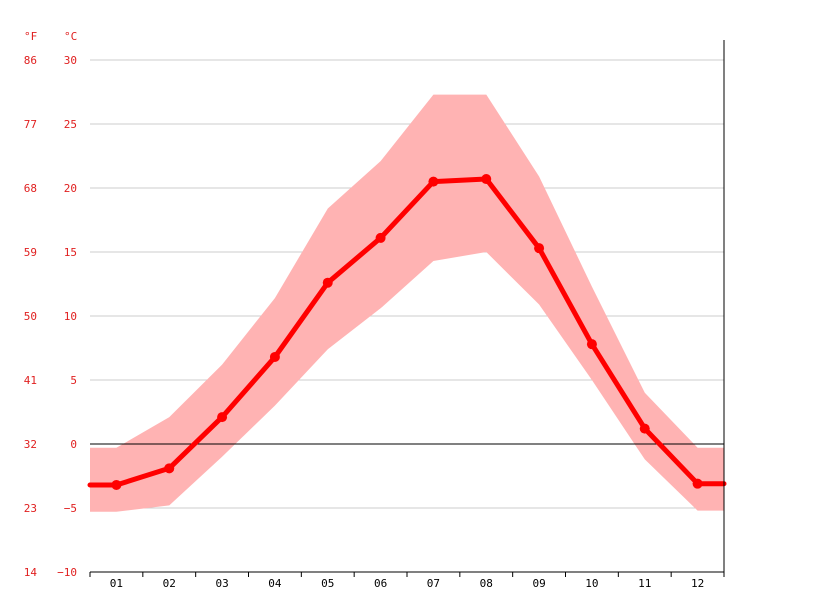 The image size is (815, 611). What do you see at coordinates (73, 444) in the screenshot?
I see `y-tick-celsius: 0` at bounding box center [73, 444].